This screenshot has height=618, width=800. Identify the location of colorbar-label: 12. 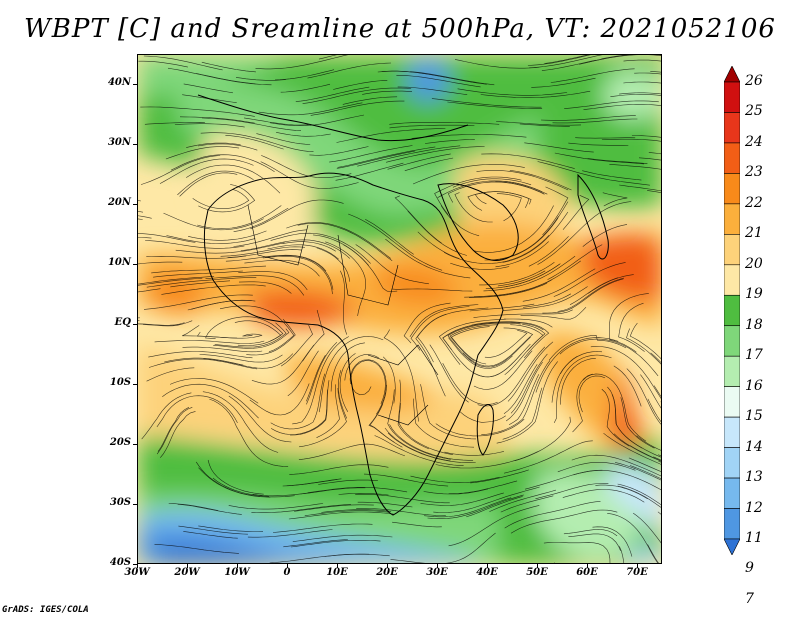
(754, 507).